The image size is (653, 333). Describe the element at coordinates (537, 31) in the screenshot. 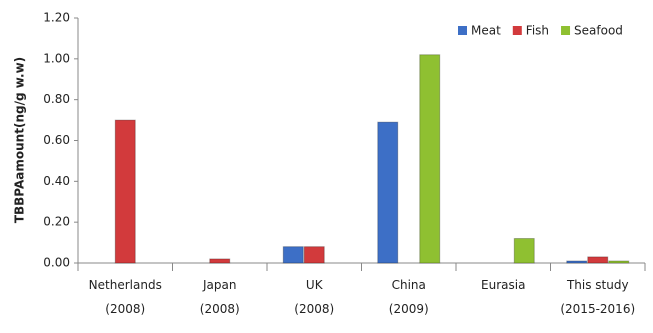

I see `legend-label: Fish` at that location.